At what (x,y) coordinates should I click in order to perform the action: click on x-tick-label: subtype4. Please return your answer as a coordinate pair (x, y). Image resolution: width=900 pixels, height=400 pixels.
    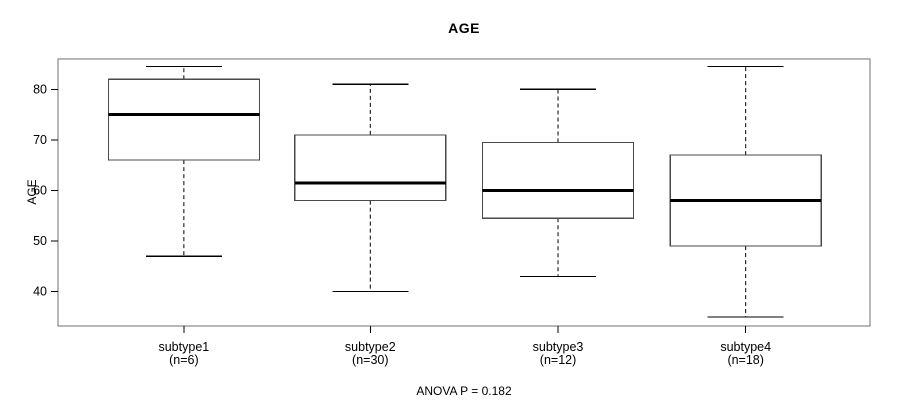
    Looking at the image, I should click on (745, 347).